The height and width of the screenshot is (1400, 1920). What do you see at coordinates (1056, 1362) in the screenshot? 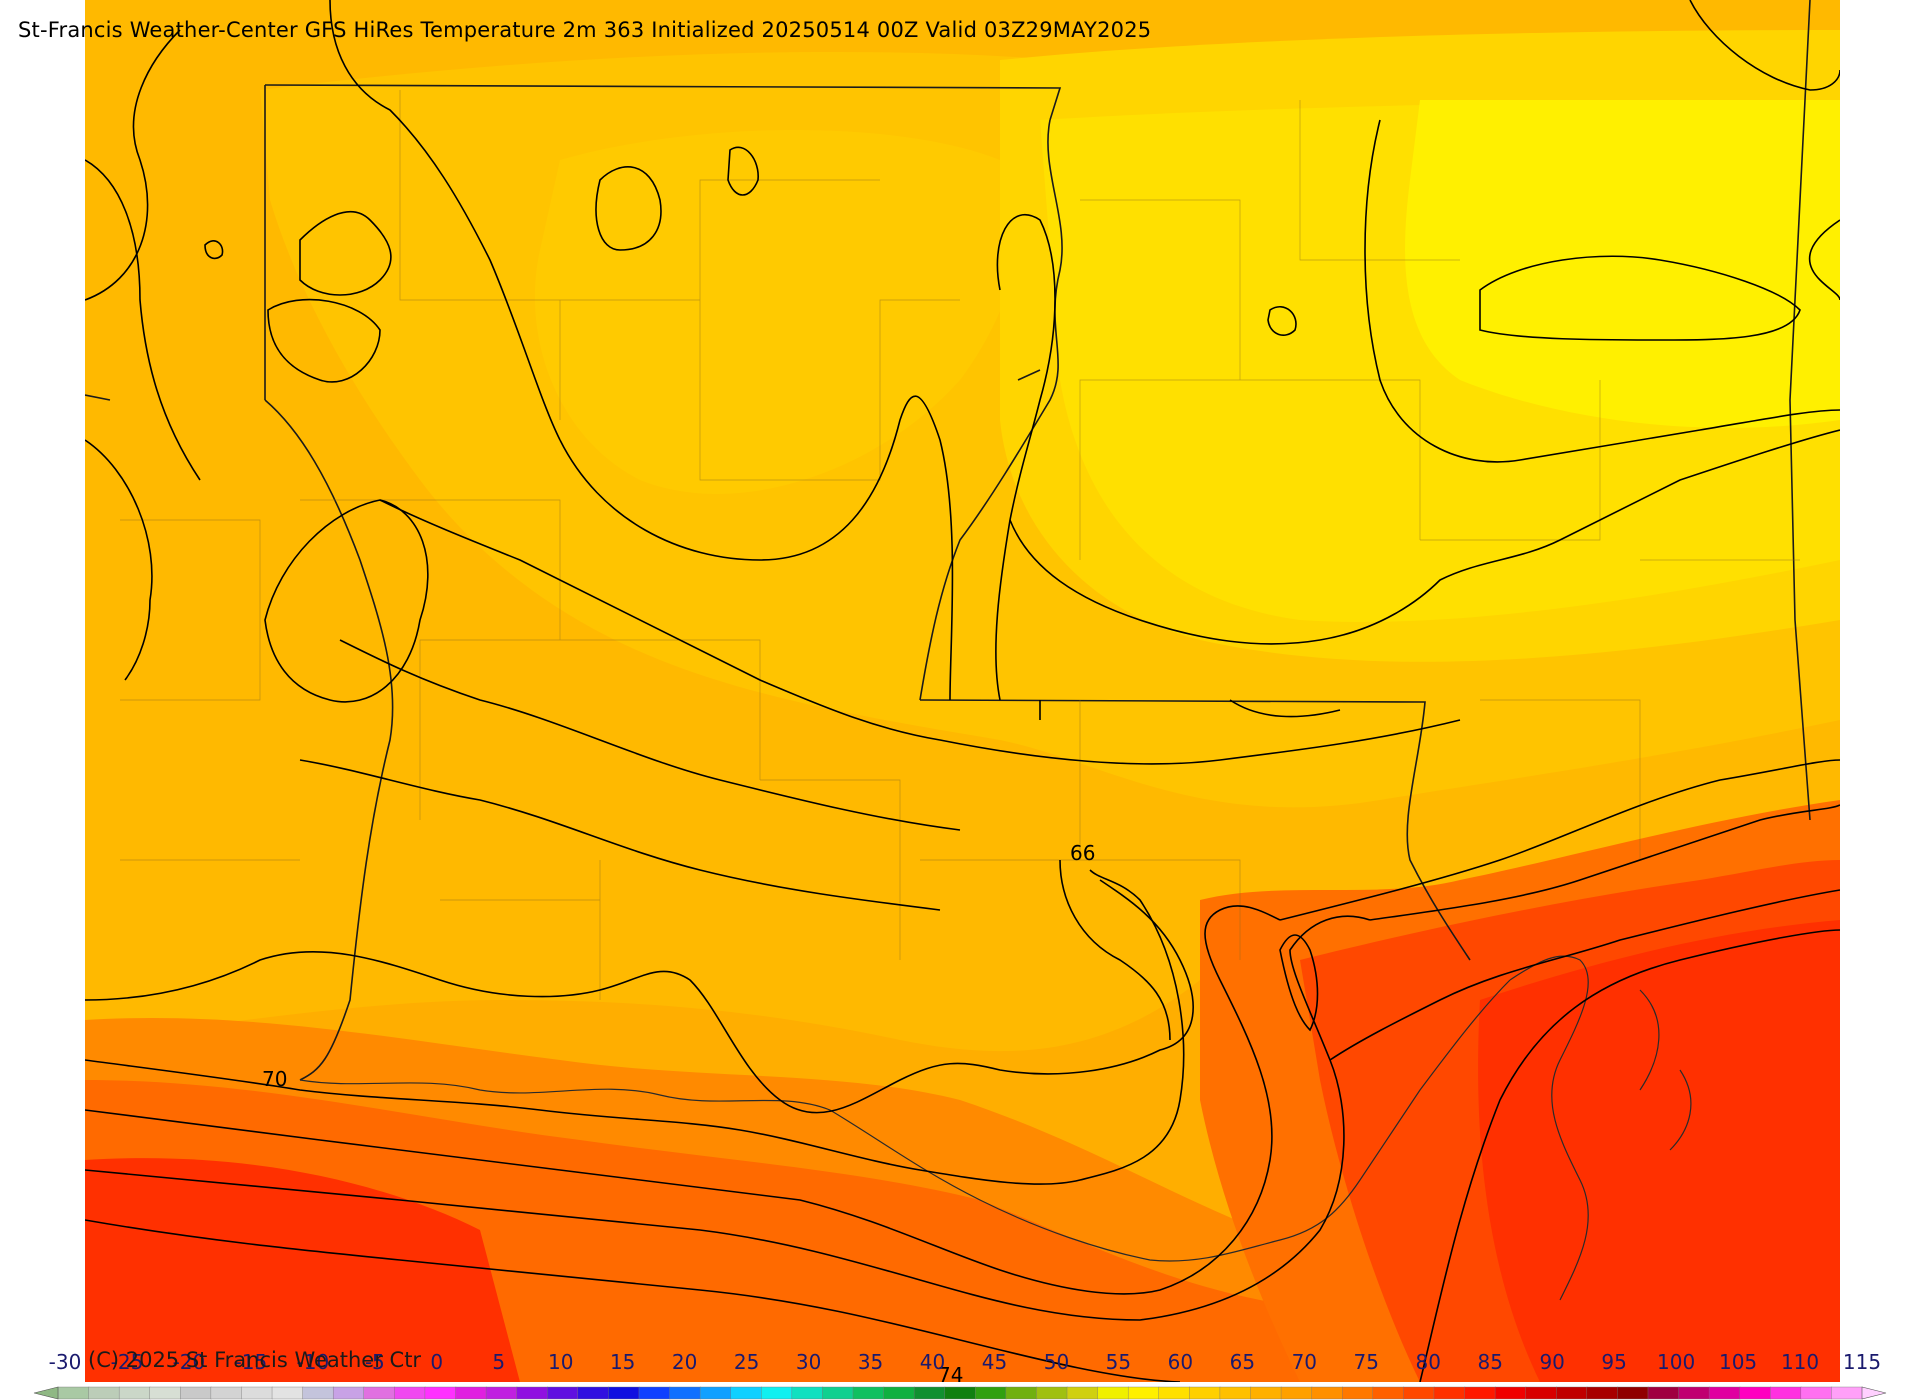
I see `colorbar-tick-label: 50` at bounding box center [1056, 1362].